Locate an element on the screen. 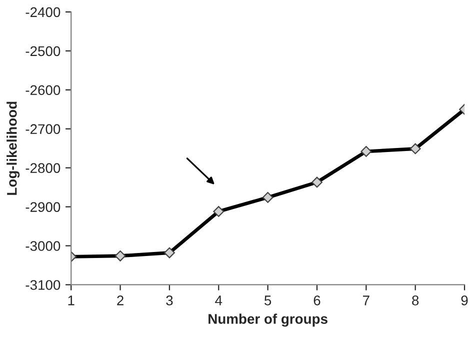 The width and height of the screenshot is (474, 341). x-tick-label: 5 is located at coordinates (268, 301).